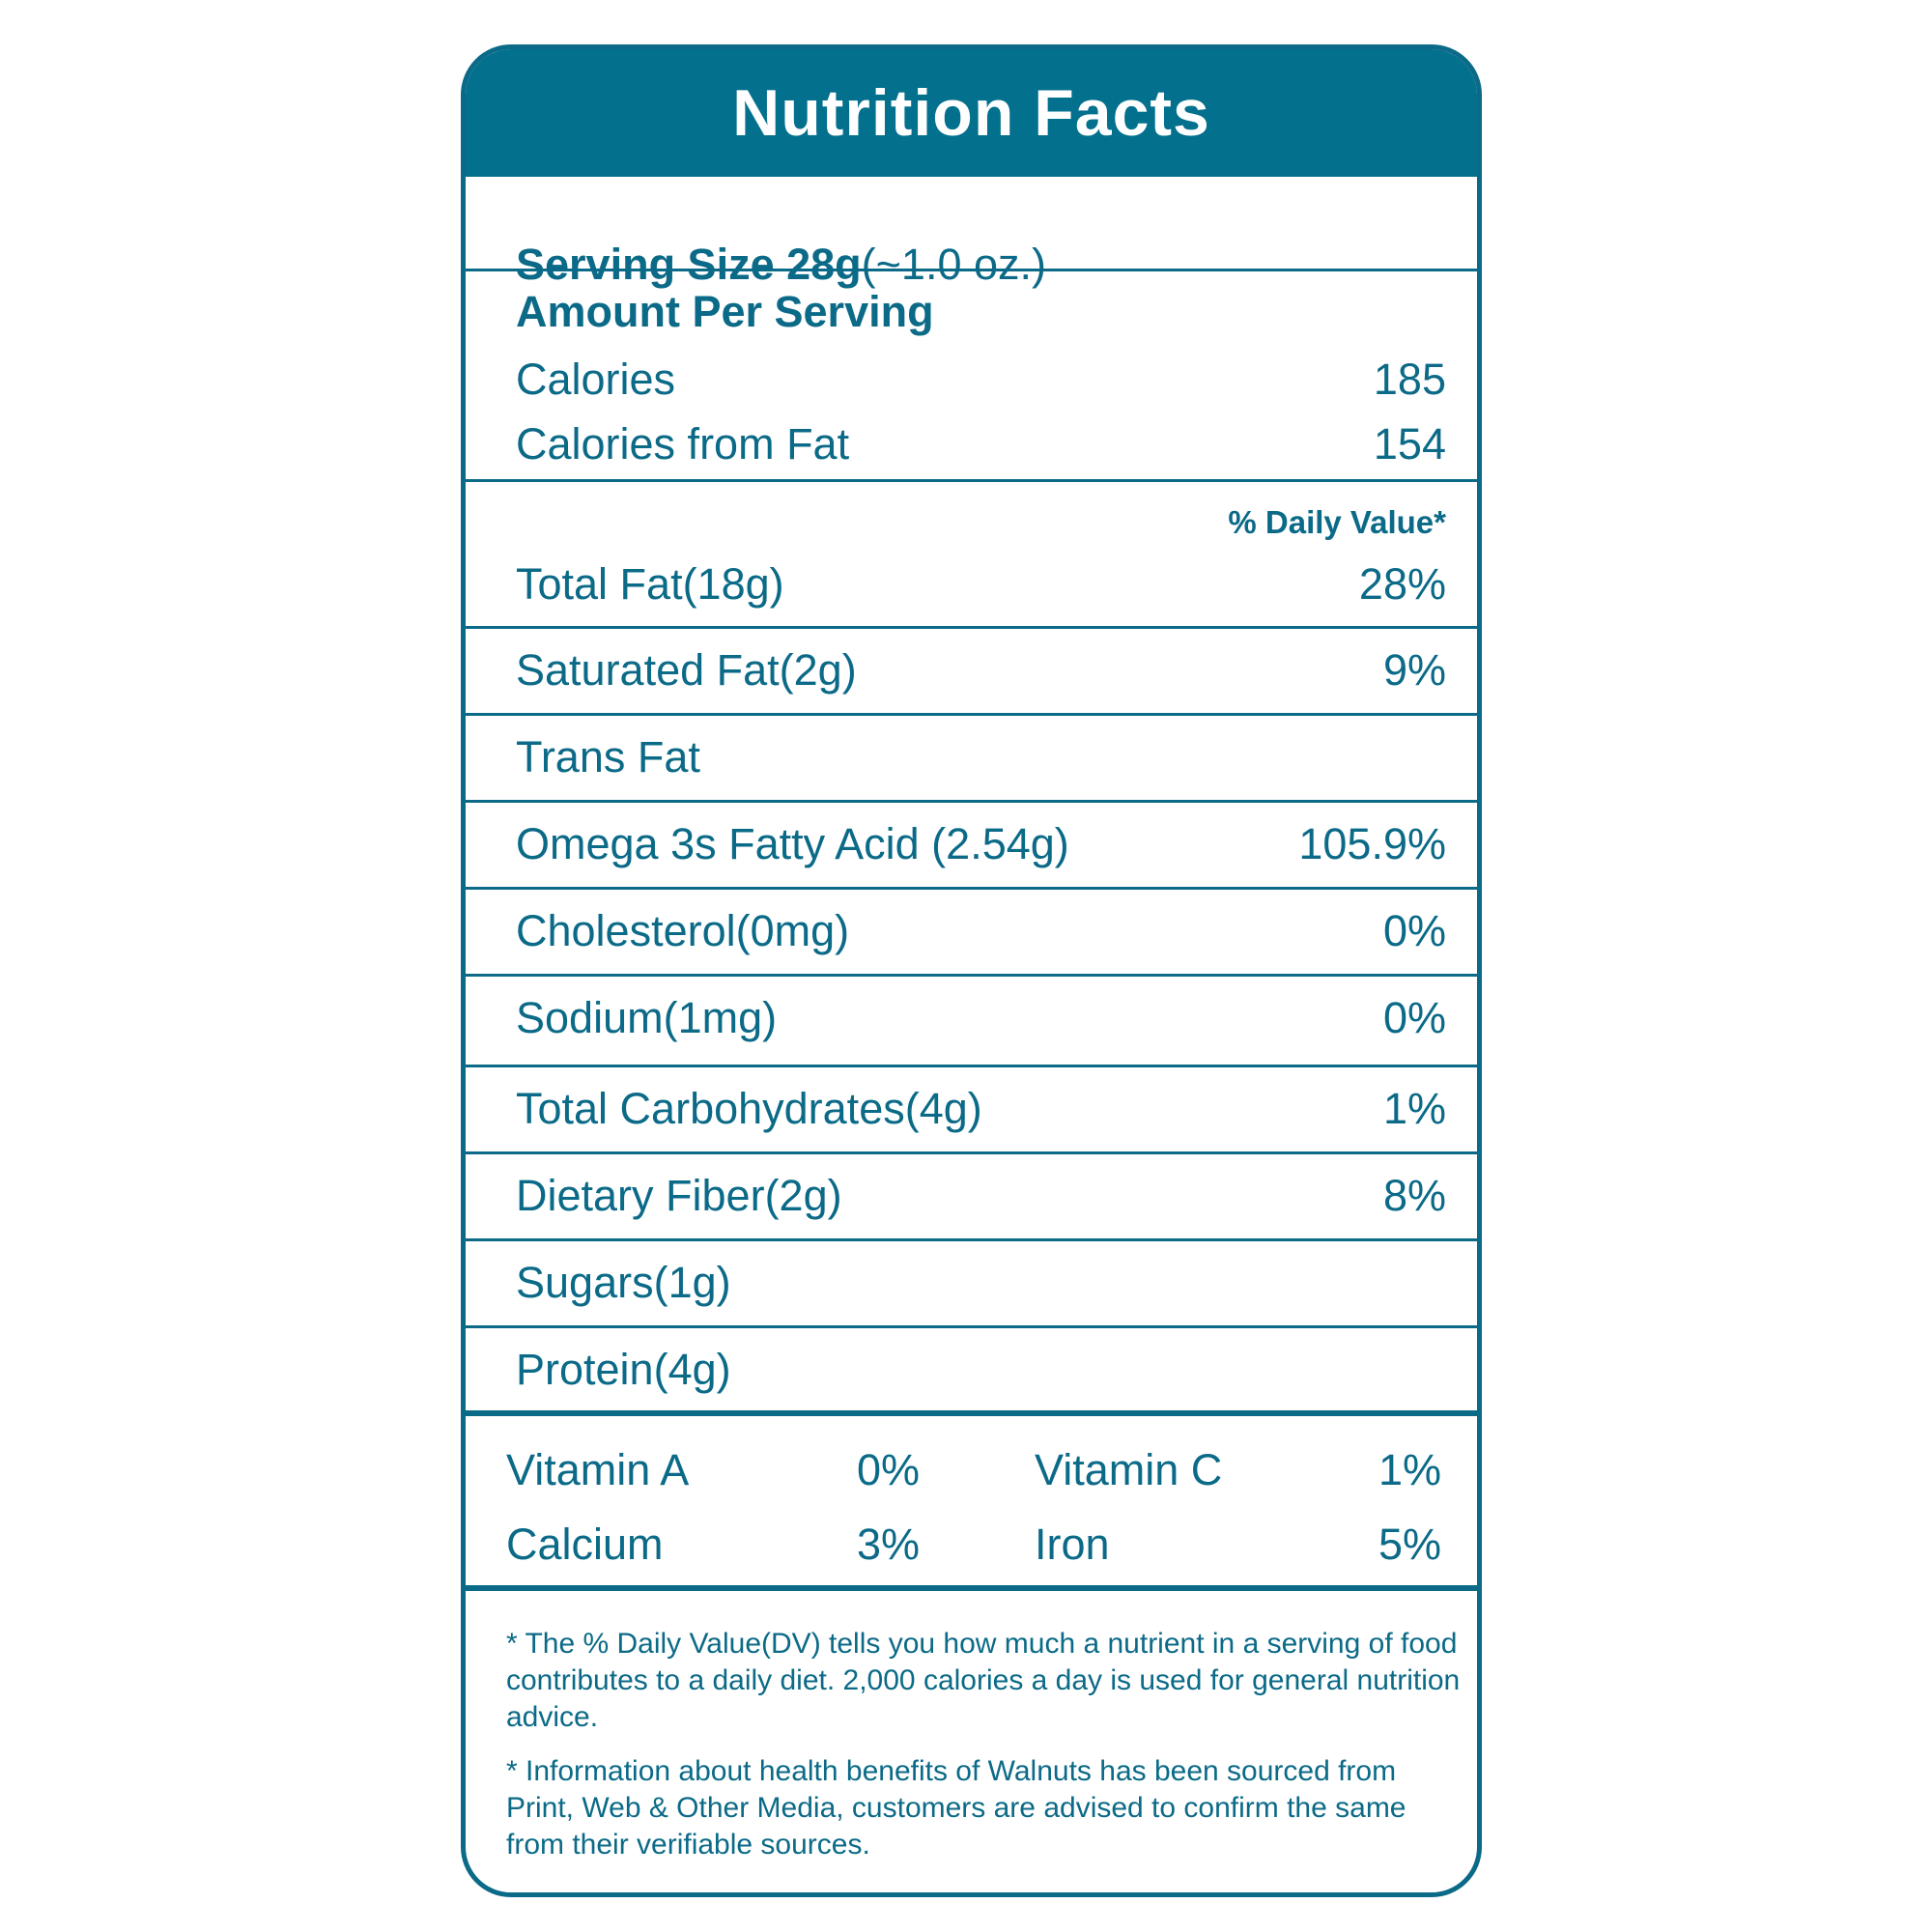 This screenshot has height=1932, width=1932. Describe the element at coordinates (1072, 1544) in the screenshot. I see `vitamin-label: Iron` at that location.